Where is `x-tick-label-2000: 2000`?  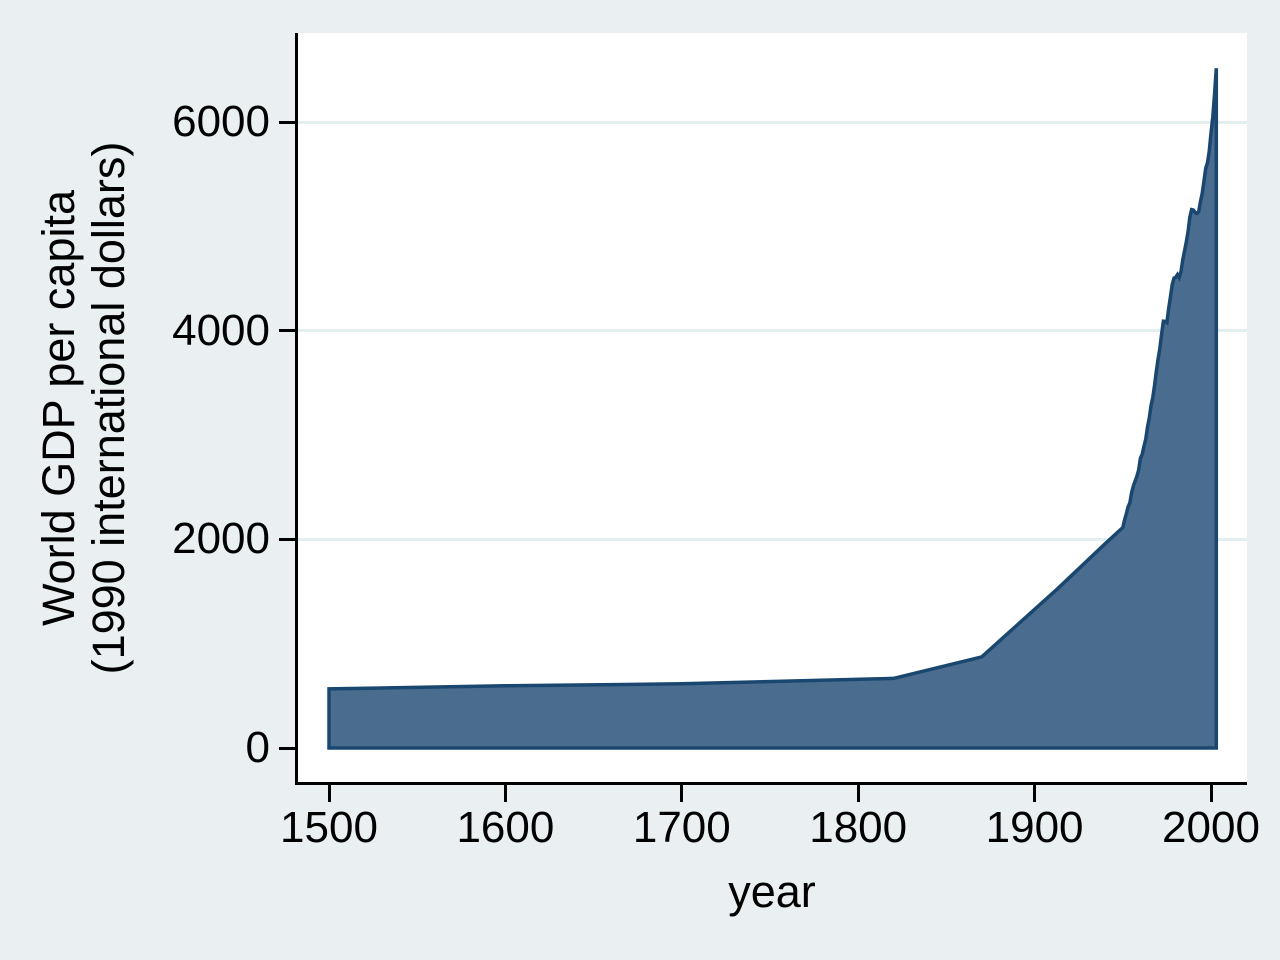
x-tick-label-2000: 2000 is located at coordinates (1211, 827).